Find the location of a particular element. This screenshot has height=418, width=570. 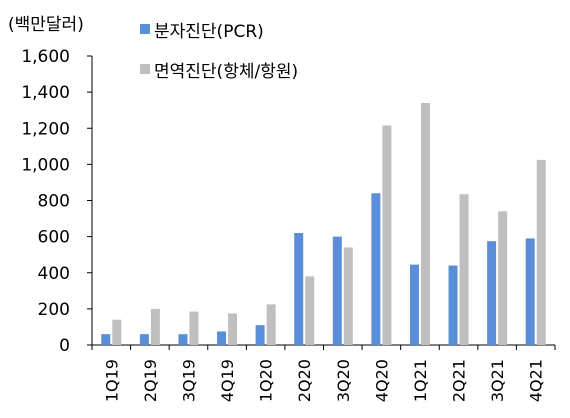

x-tick-label: 3Q21 is located at coordinates (497, 380).